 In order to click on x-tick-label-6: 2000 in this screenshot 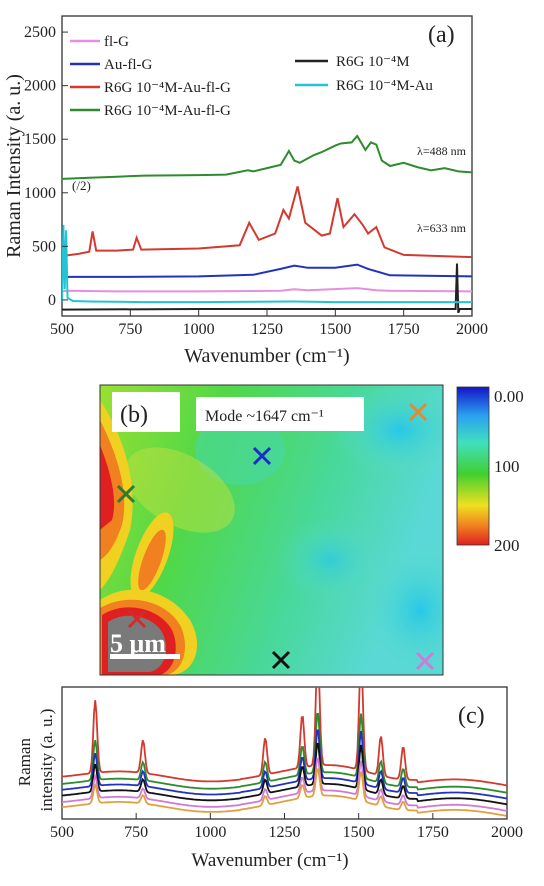, I will do `click(472, 329)`.